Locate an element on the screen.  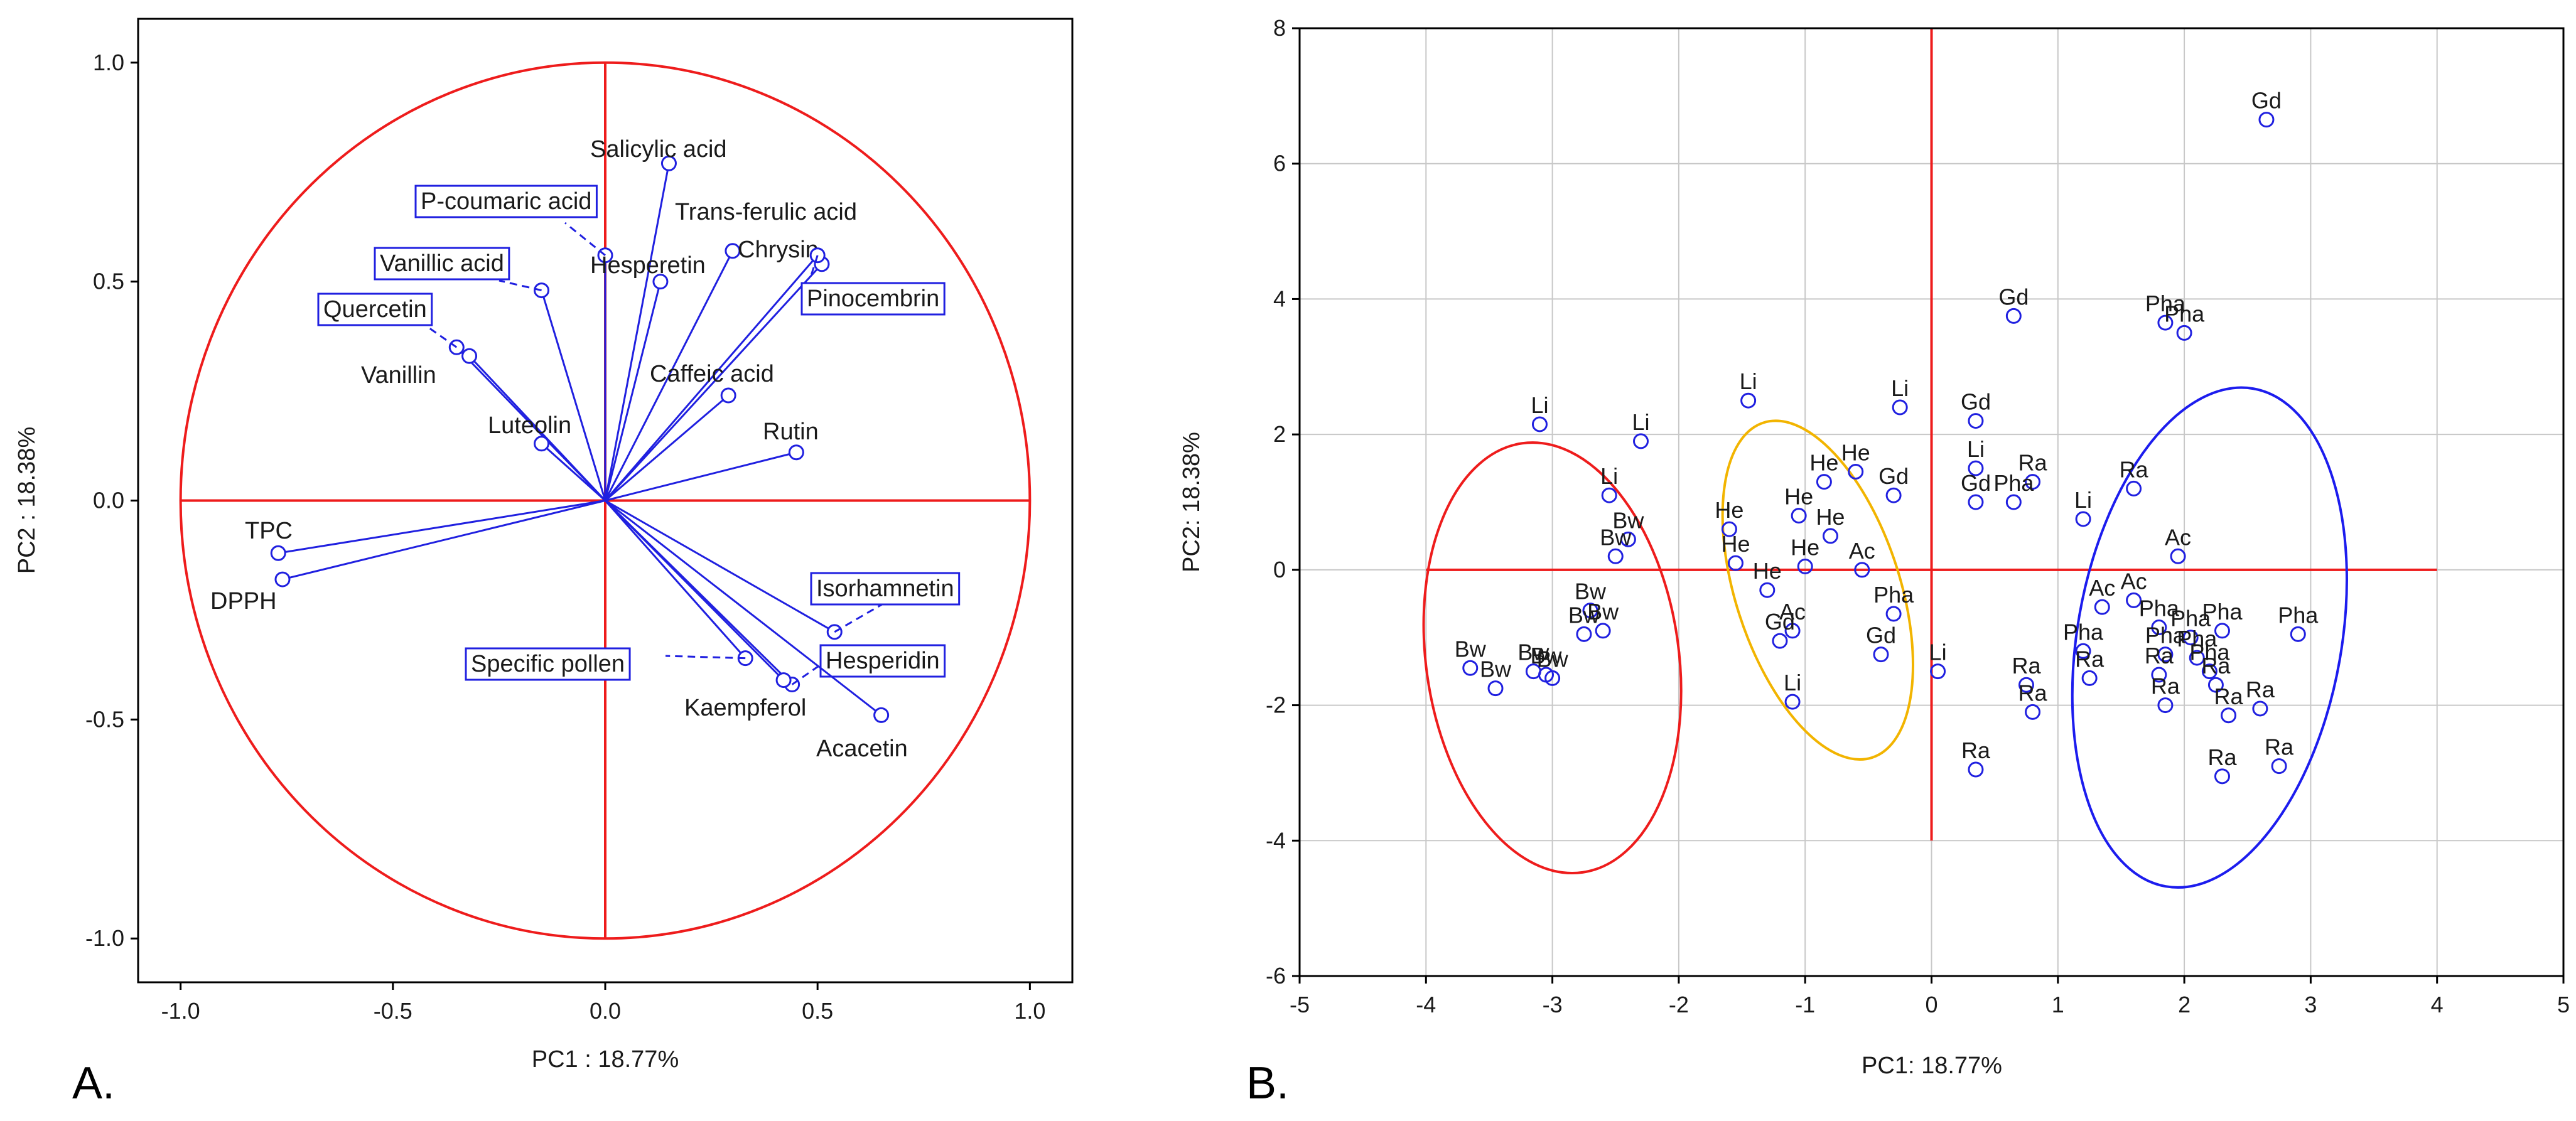
x-tick-label: 1 is located at coordinates (2058, 1004).